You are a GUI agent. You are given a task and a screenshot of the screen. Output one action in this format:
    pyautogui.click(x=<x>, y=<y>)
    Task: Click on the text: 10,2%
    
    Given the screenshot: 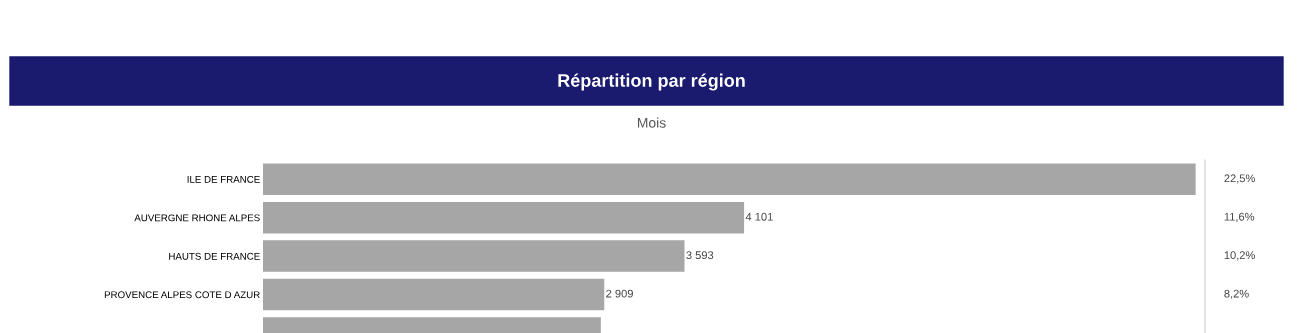 What is the action you would take?
    pyautogui.click(x=1239, y=256)
    